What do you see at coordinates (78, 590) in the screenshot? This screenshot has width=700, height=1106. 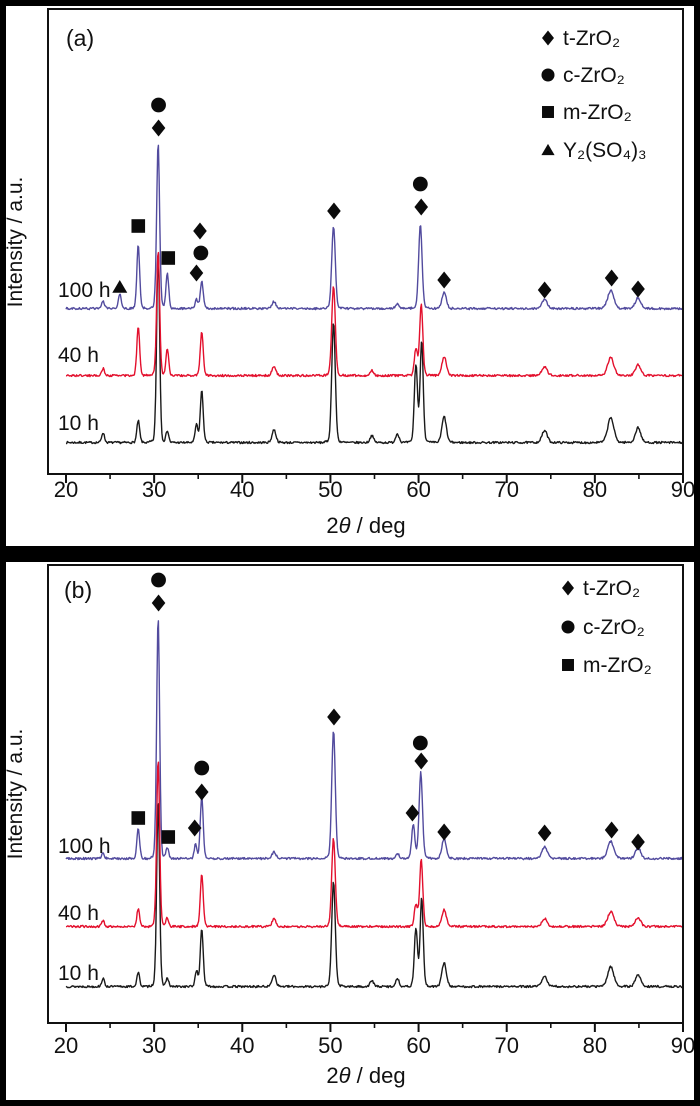 I see `panel-tag-b: (b)` at bounding box center [78, 590].